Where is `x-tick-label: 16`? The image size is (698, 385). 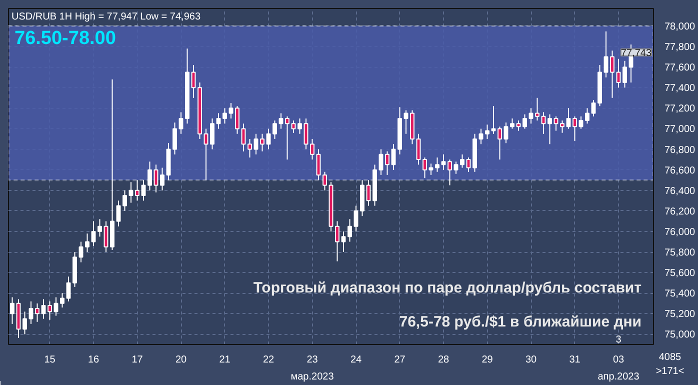
x-tick-label: 16 is located at coordinates (94, 360).